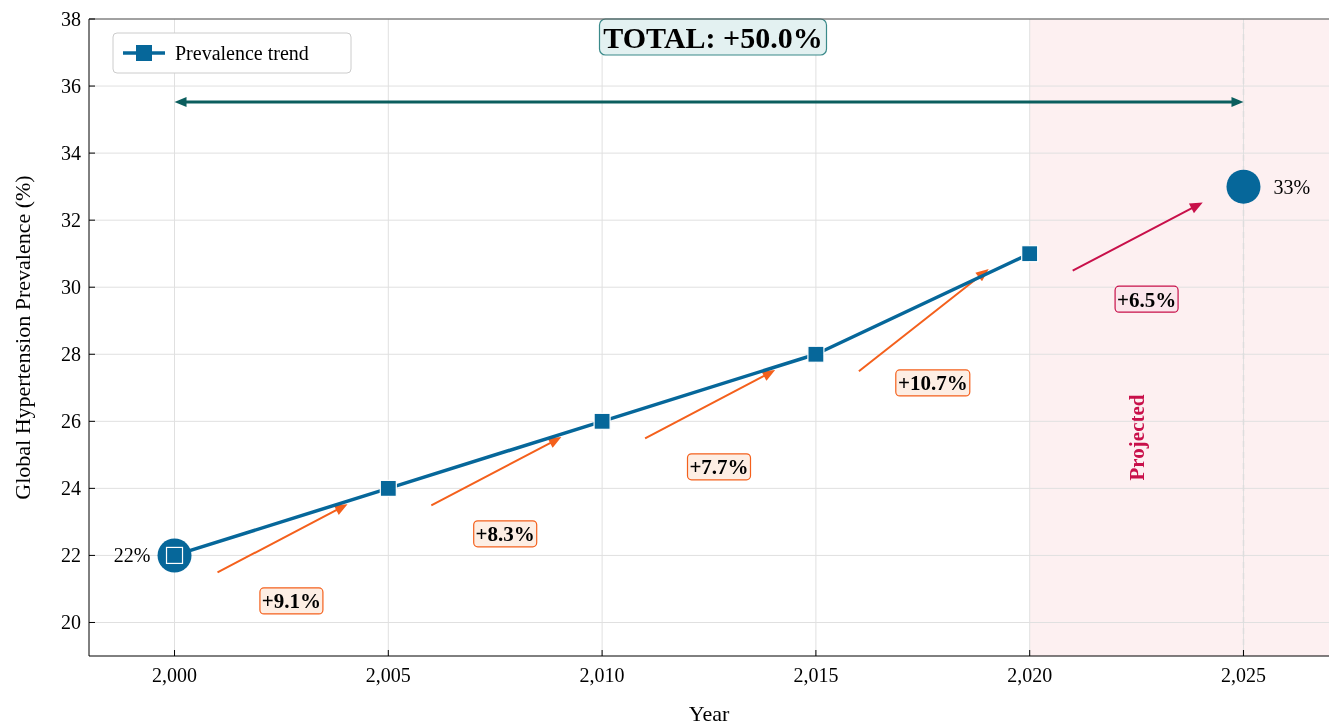  Describe the element at coordinates (242, 53) in the screenshot. I see `legend-label: Prevalence trend` at that location.